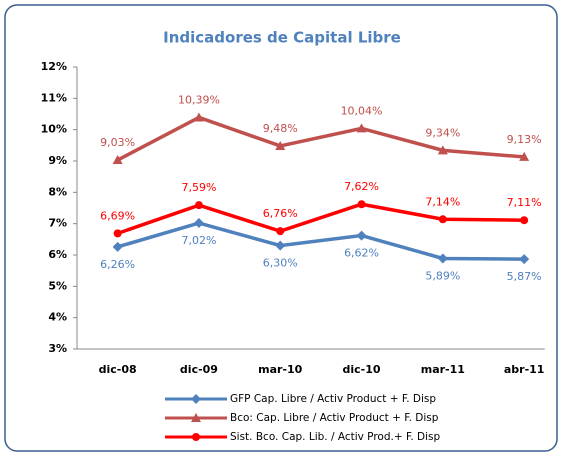 This screenshot has width=565, height=457. Describe the element at coordinates (524, 276) in the screenshot. I see `data-label: 5,87%` at that location.